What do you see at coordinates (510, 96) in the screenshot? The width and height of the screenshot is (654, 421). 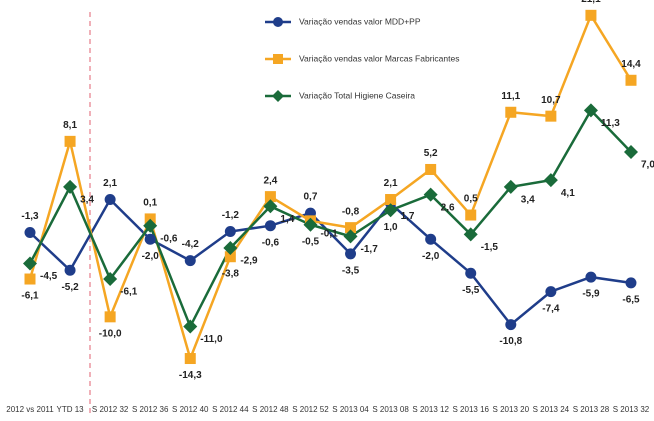 I see `value-label: 11,1` at bounding box center [510, 96].